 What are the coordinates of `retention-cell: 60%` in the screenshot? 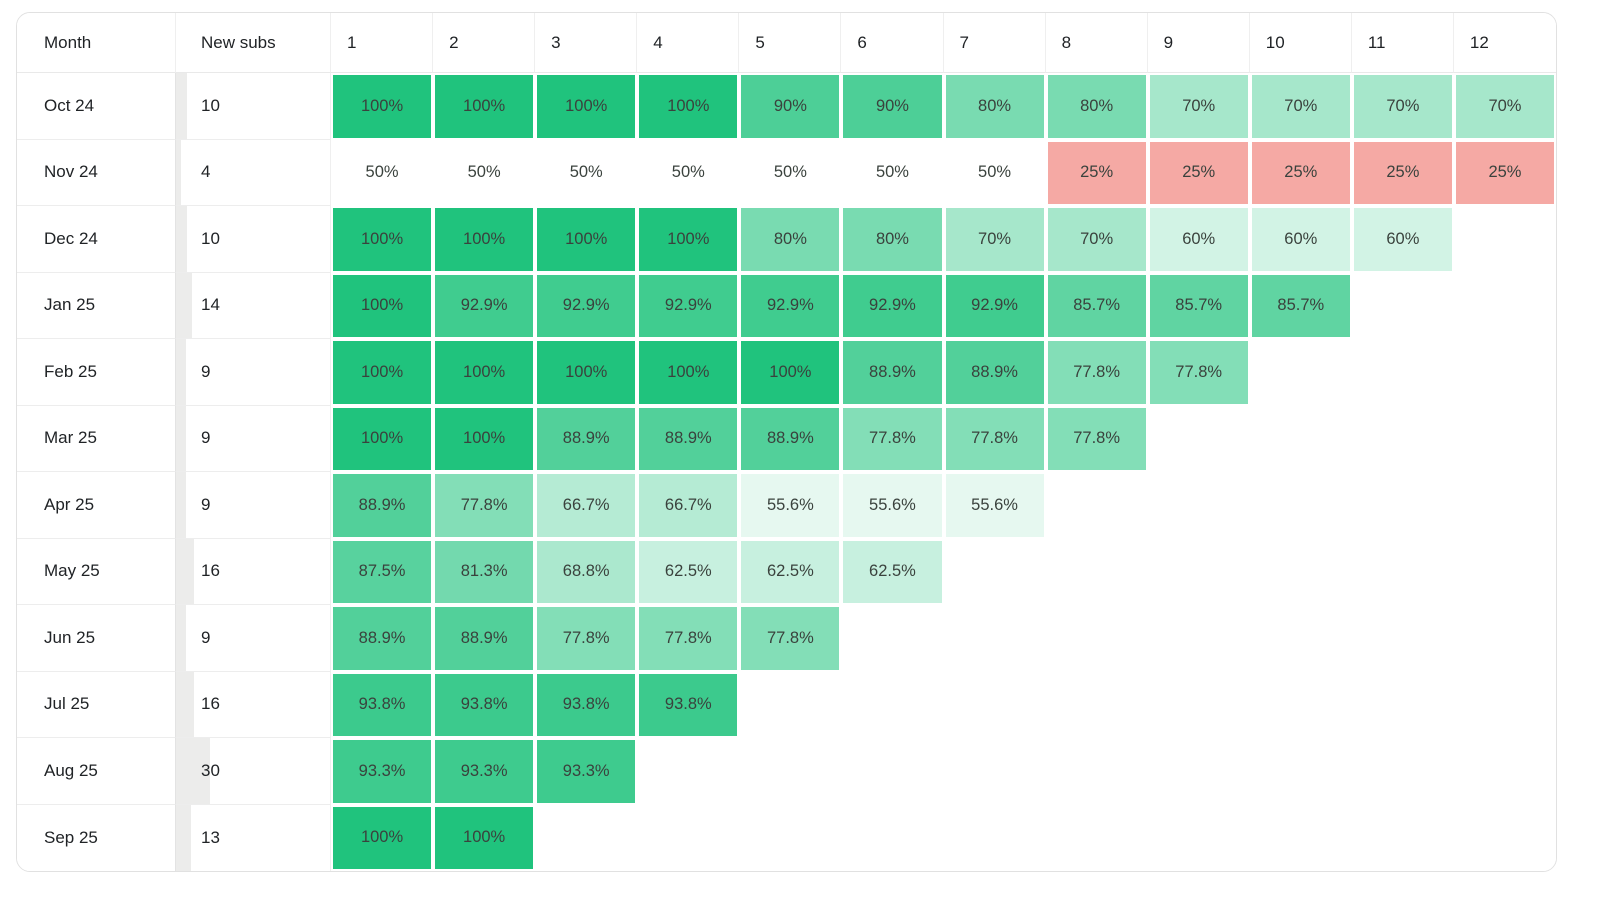 It's located at (1198, 239).